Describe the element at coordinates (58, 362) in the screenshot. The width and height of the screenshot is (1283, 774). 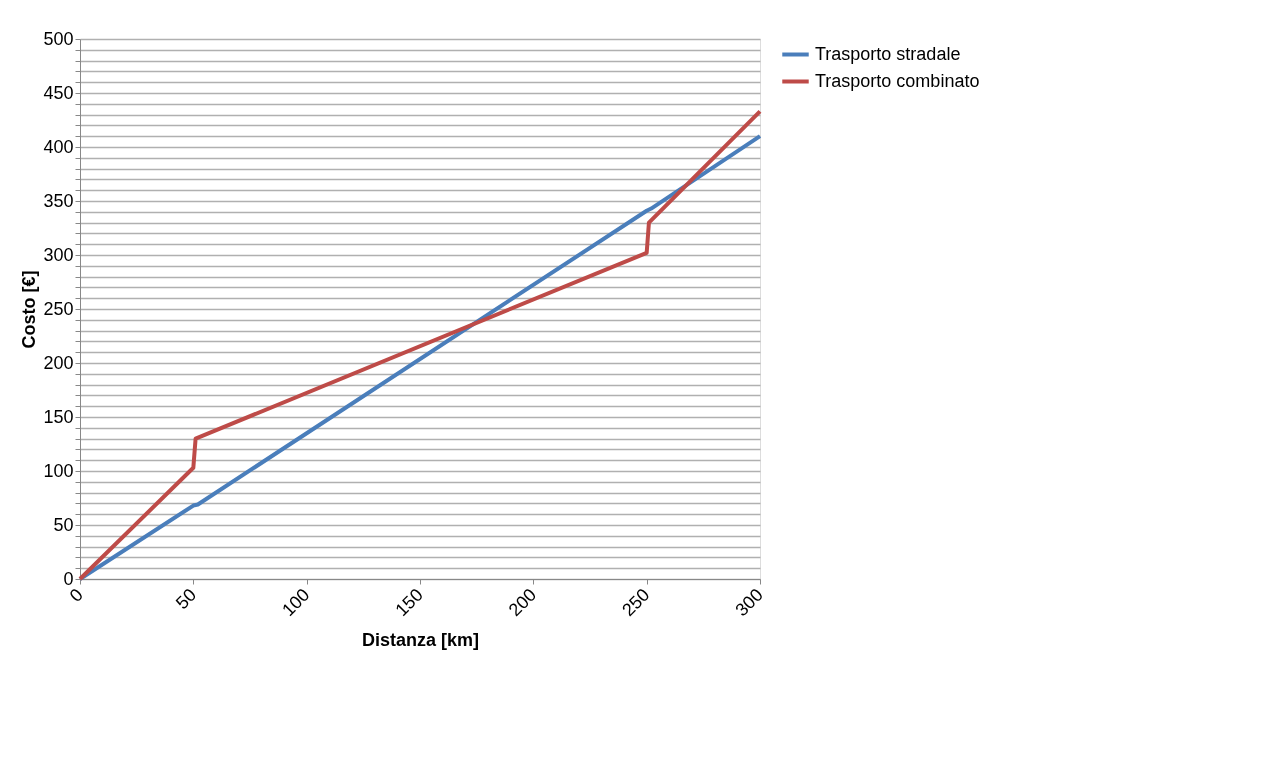
I see `y-tick-label: 200` at that location.